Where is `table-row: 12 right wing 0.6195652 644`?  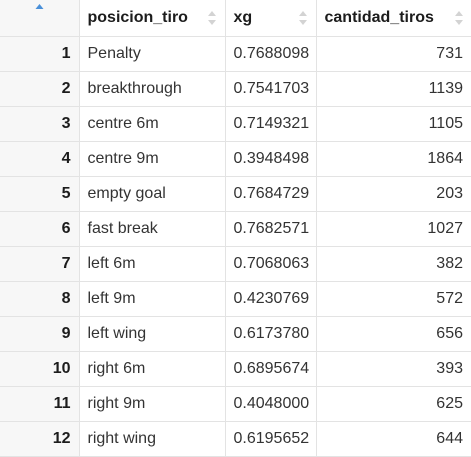 table-row: 12 right wing 0.6195652 644 is located at coordinates (235, 439).